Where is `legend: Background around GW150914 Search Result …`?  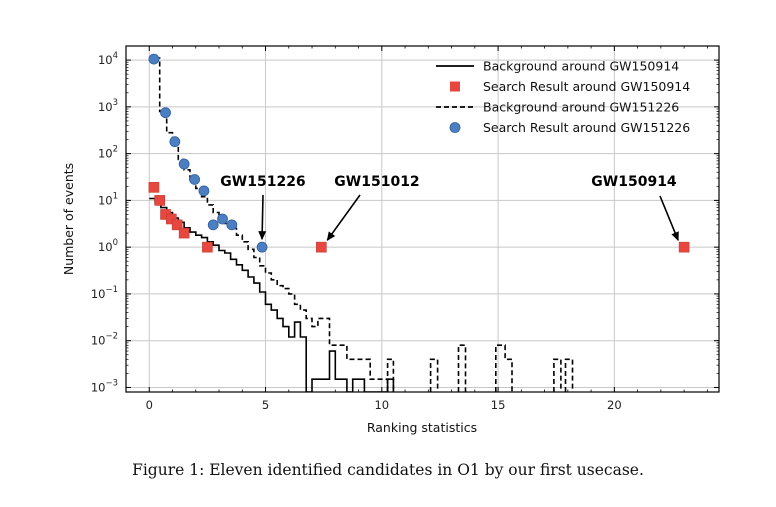
legend: Background around GW150914 Search Result … is located at coordinates (563, 97).